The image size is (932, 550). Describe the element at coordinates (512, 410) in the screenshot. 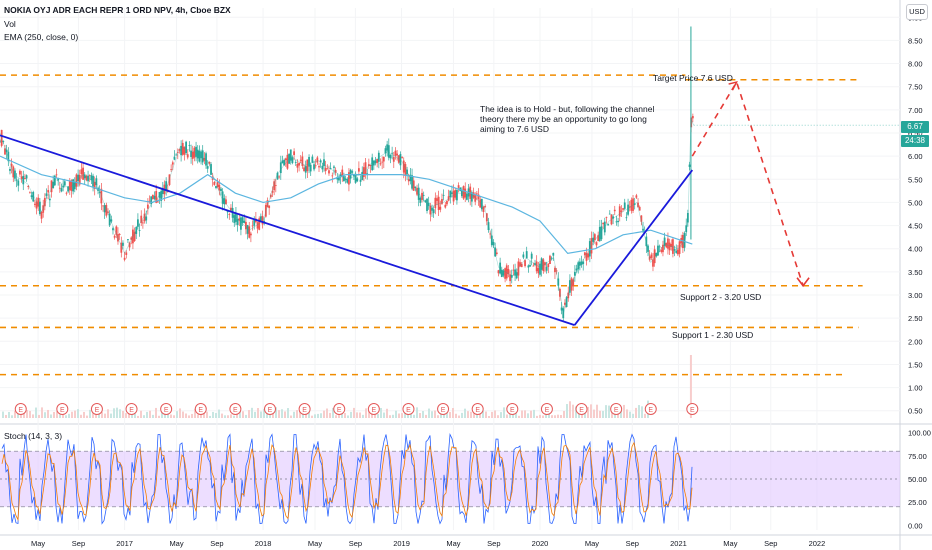

I see `earnings-marker-label: E` at that location.